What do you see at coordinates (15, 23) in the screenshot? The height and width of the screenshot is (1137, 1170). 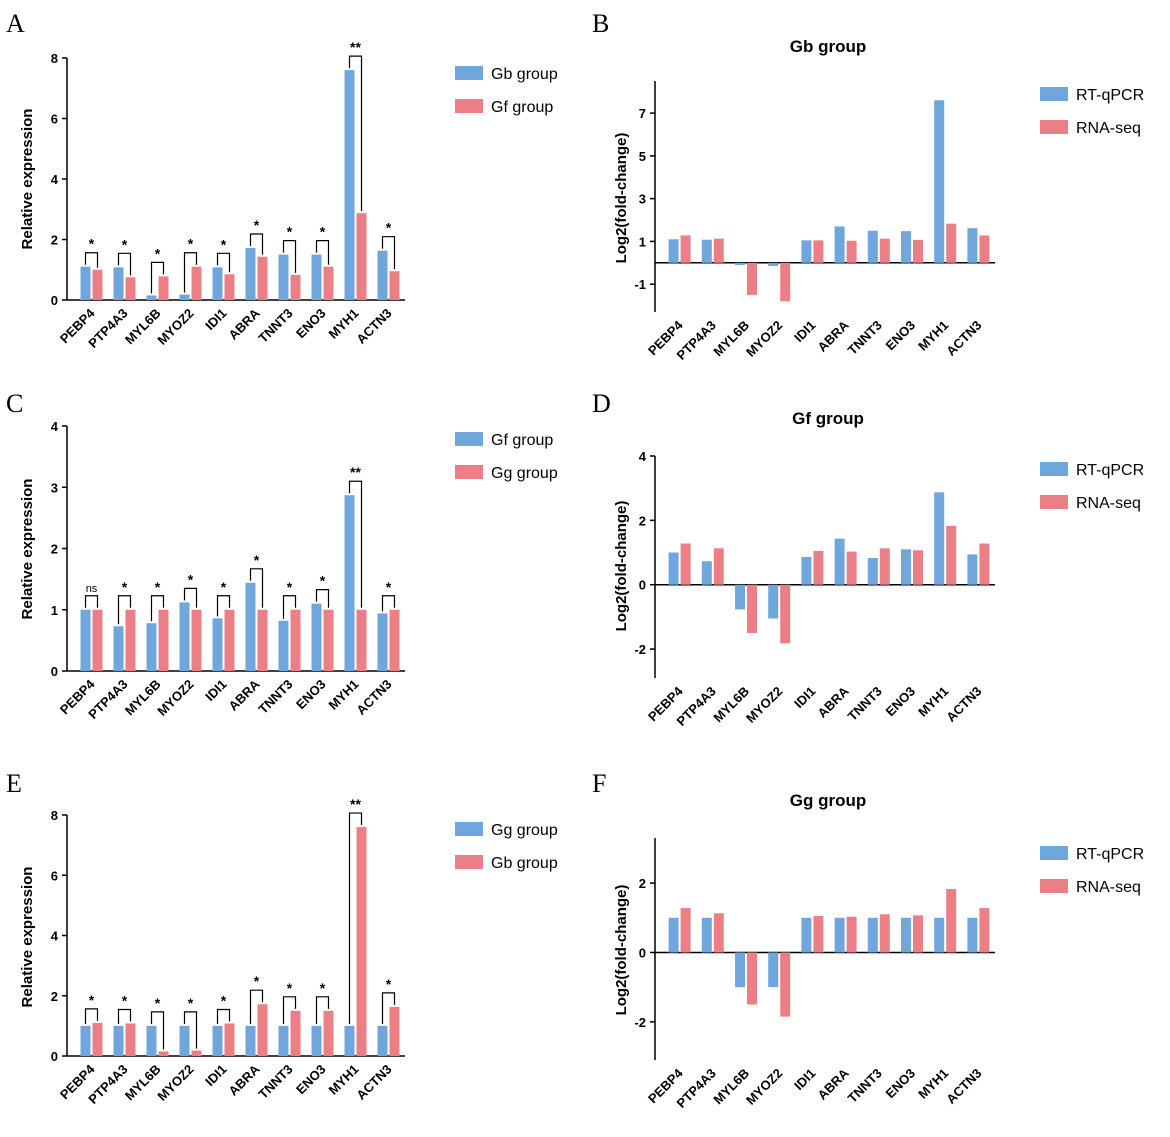 I see `panel-label: A` at bounding box center [15, 23].